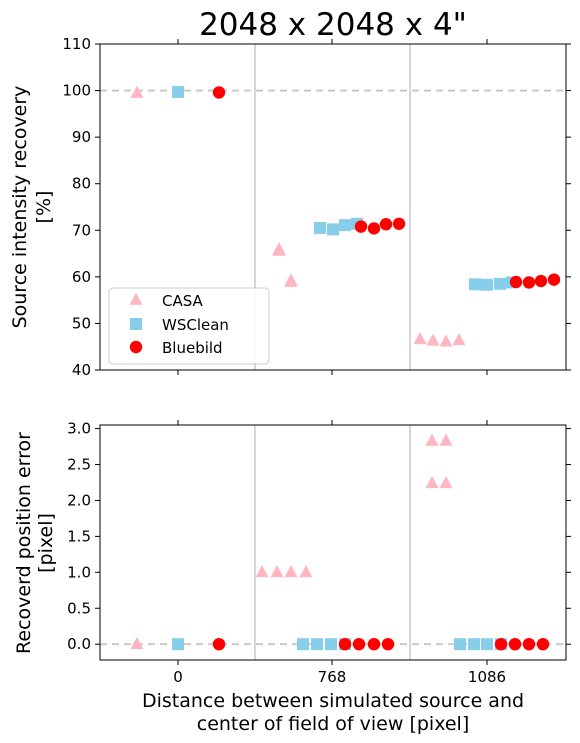 The image size is (580, 743). What do you see at coordinates (76, 91) in the screenshot?
I see `top-ytick-label-6: 100` at bounding box center [76, 91].